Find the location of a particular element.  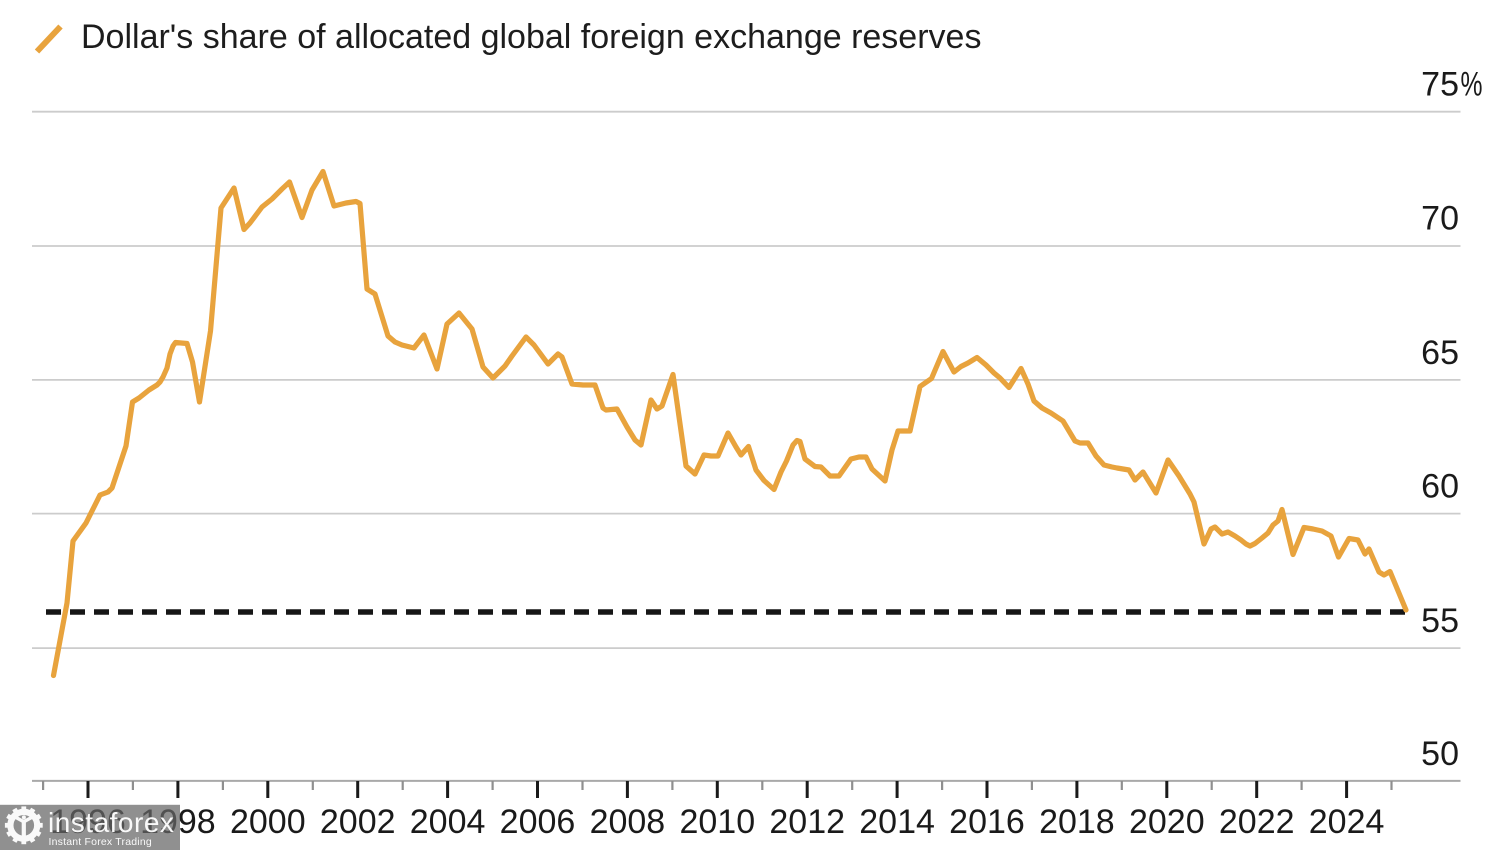

svg-text: 2008 is located at coordinates (628, 822).